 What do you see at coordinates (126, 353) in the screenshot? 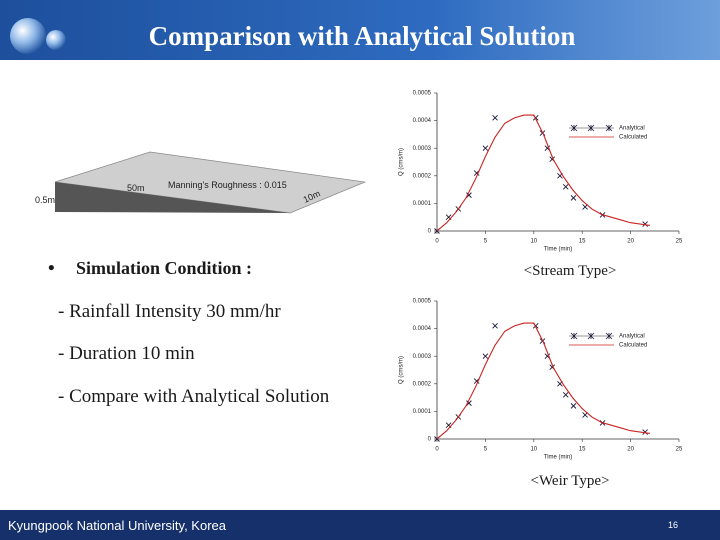
I see `condition-item: - Duration 10 min` at bounding box center [126, 353].